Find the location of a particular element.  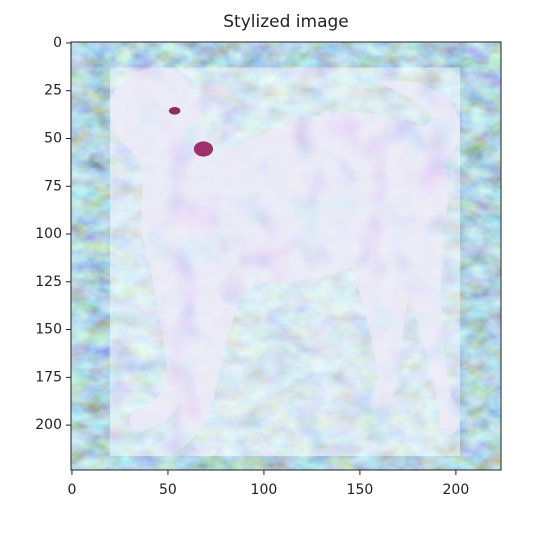

x-tick-label: 200 is located at coordinates (456, 490).